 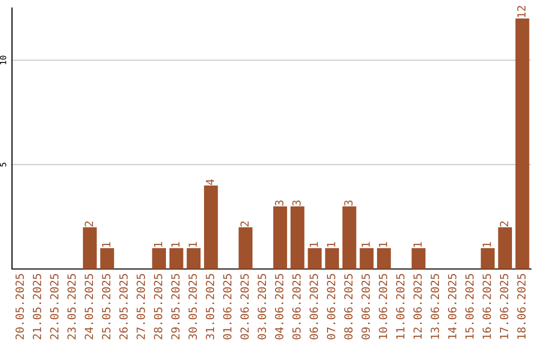 I want to click on x-tick-label: 21.05.2025, so click(x=37, y=307).